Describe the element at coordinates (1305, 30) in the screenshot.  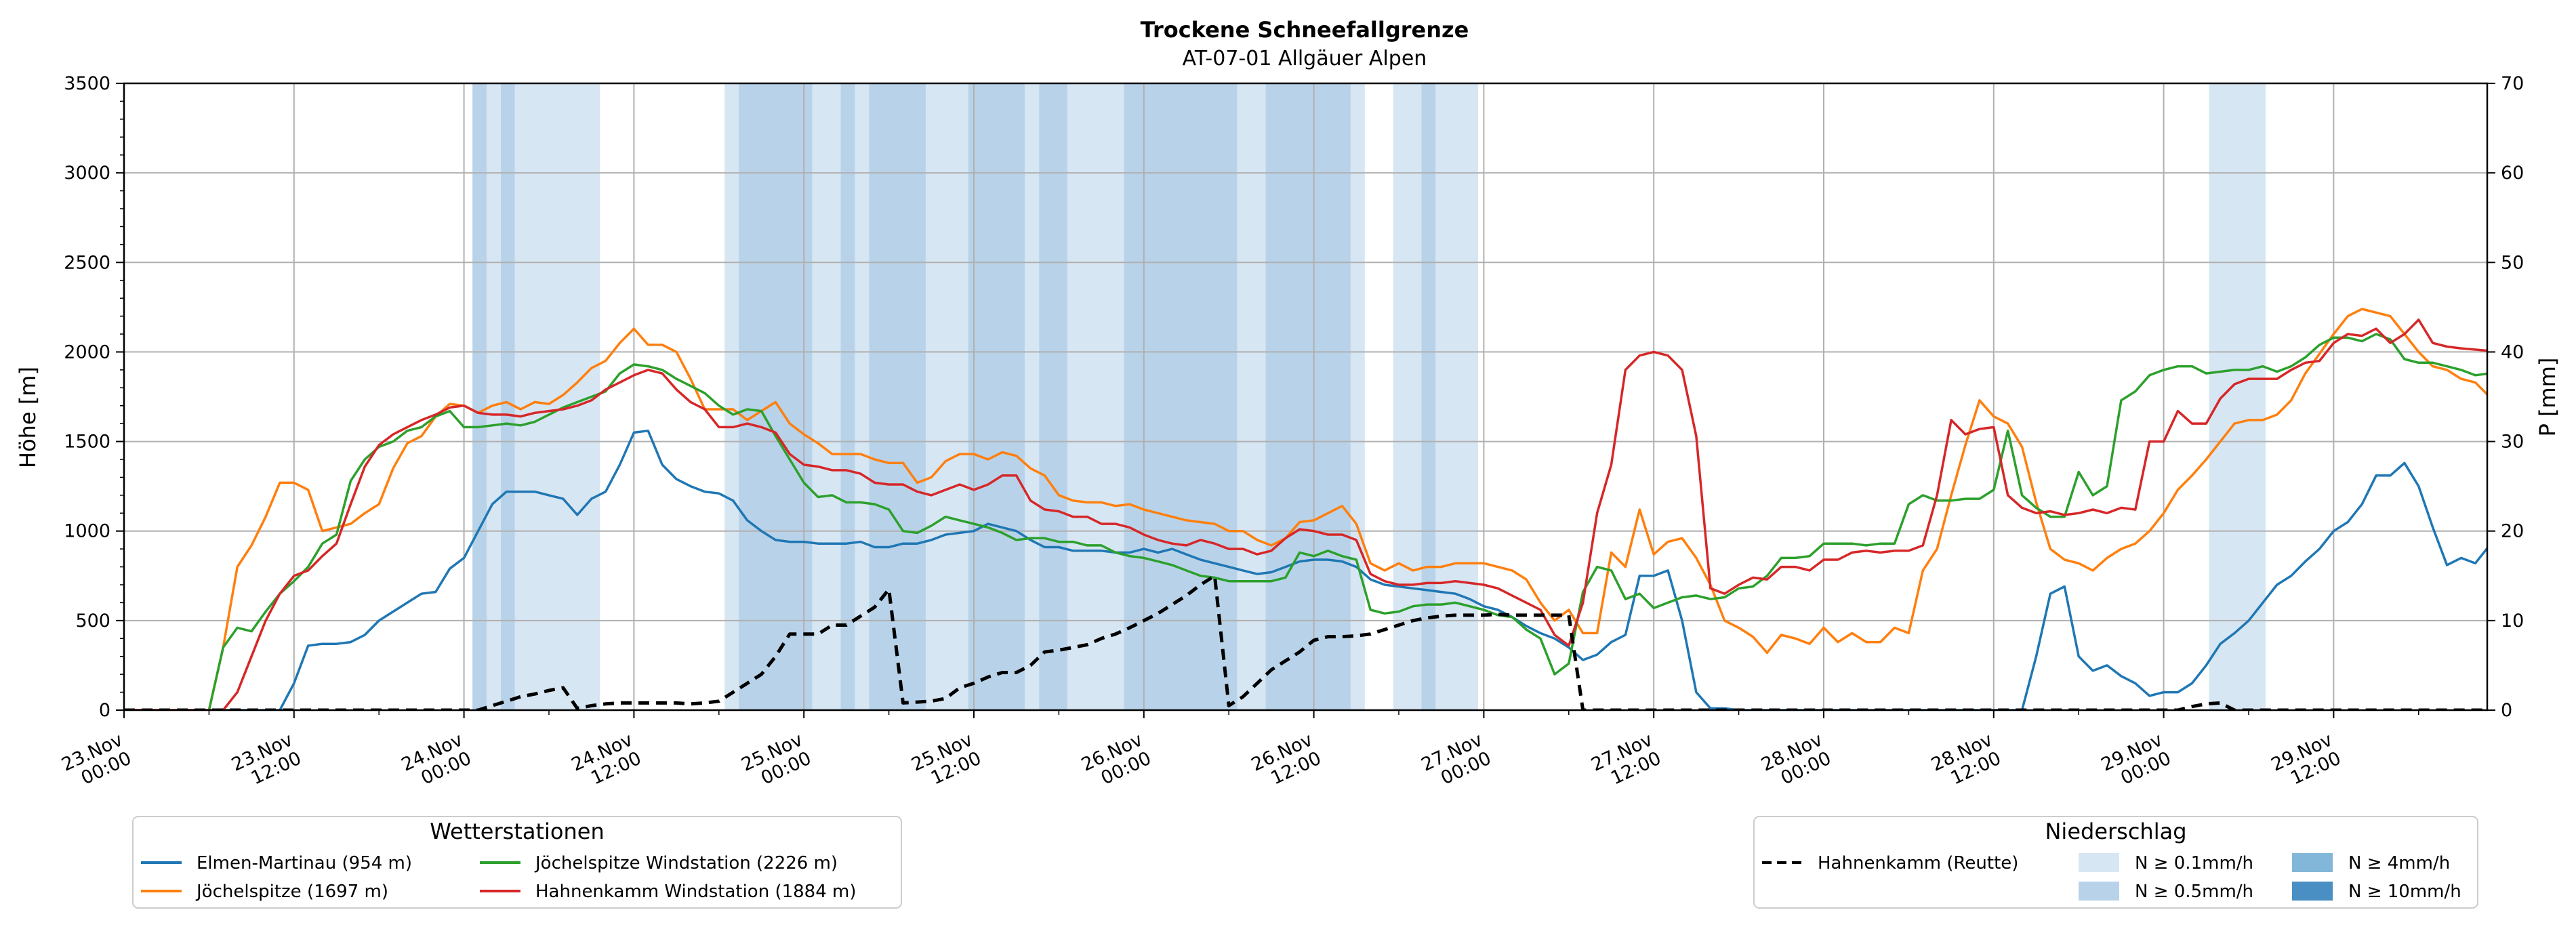
I see `chart-title: Trockene Schneefallgrenze` at that location.